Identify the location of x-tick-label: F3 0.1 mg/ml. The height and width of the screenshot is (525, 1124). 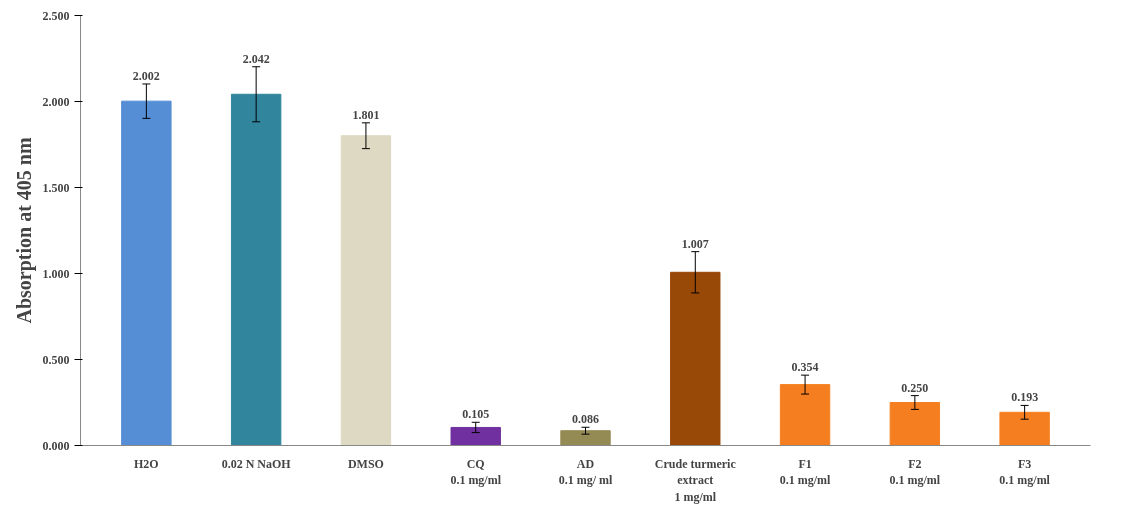
(1025, 472).